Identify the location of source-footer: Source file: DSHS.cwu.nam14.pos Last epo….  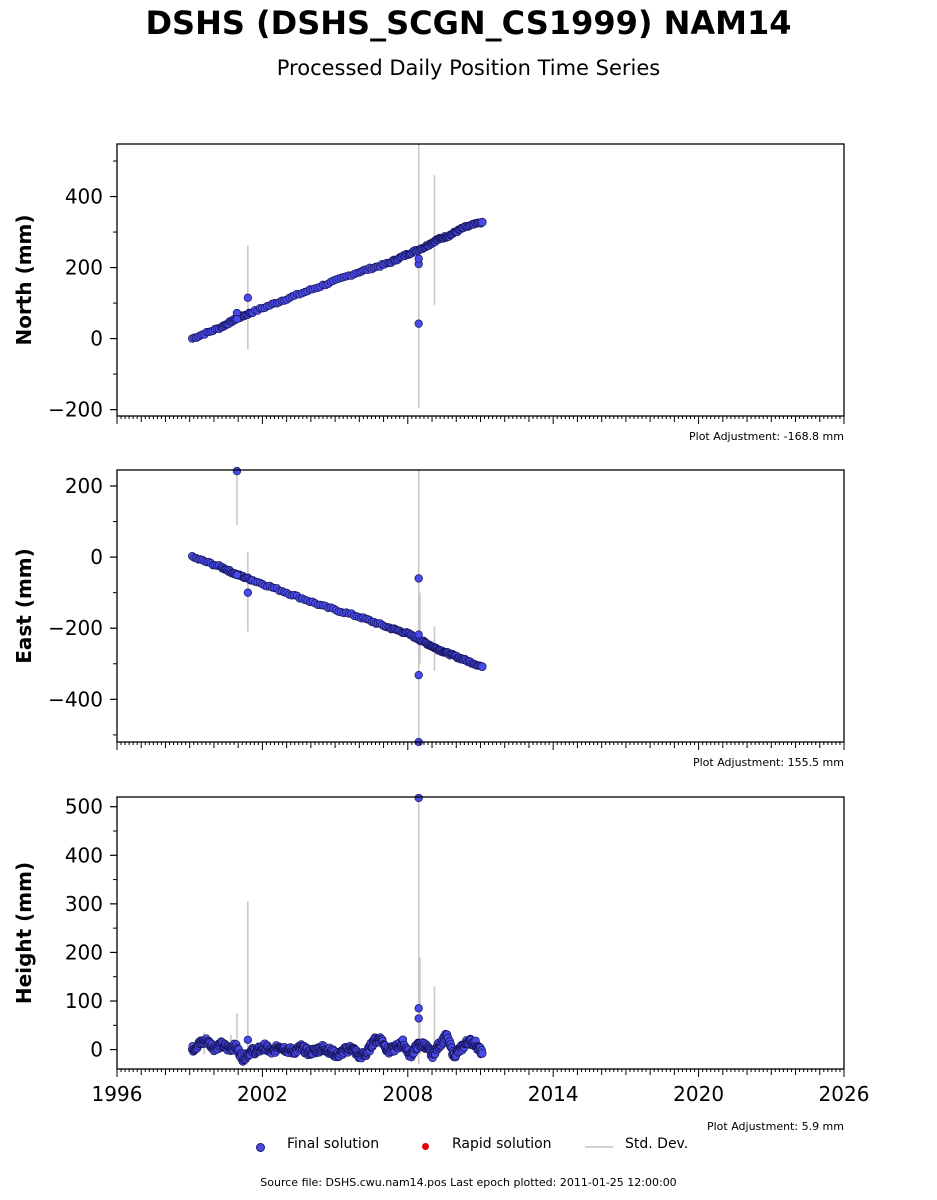
(468, 1182).